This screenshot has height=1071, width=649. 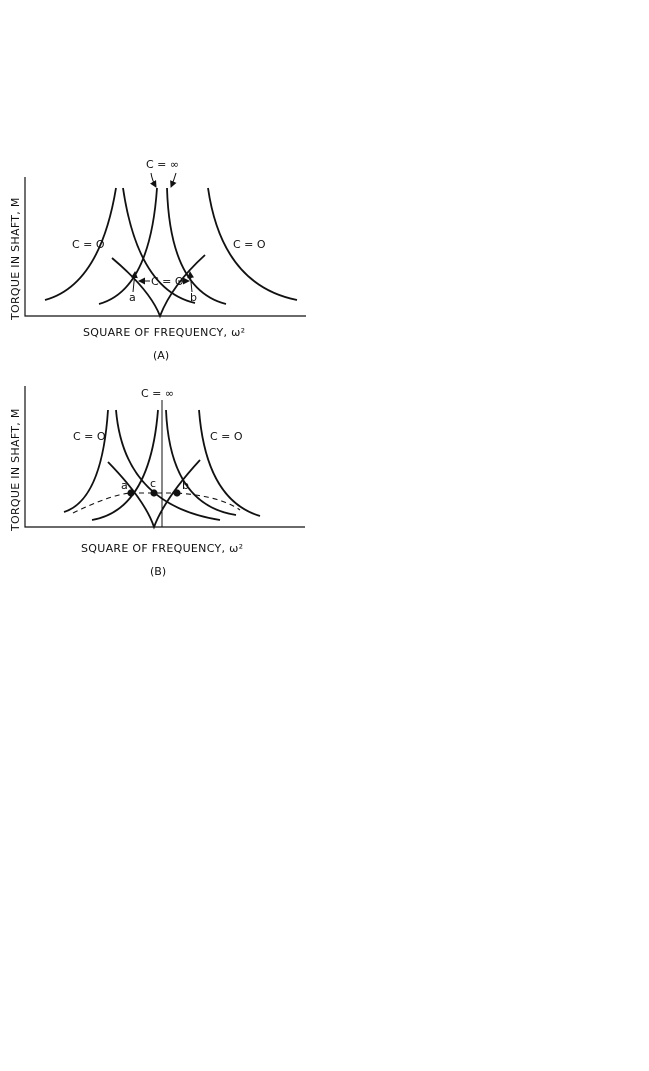 I want to click on panel-b-curve-c0-center, so click(x=154, y=494).